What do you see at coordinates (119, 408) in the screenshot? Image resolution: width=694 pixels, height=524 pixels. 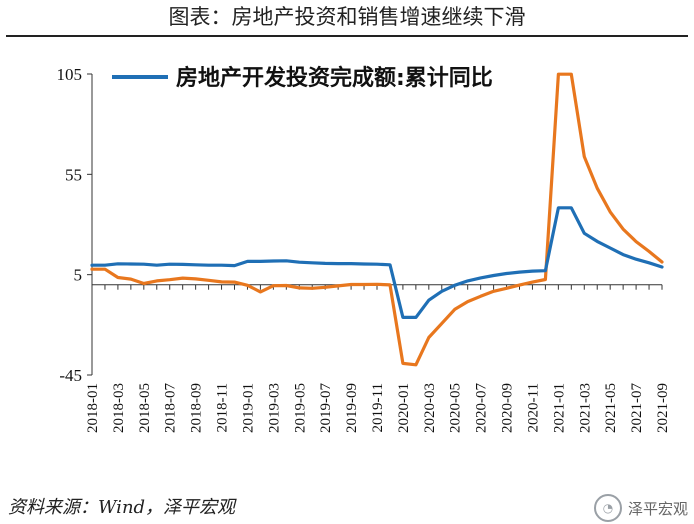 I see `x-tick-label: 2018-03` at bounding box center [119, 408].